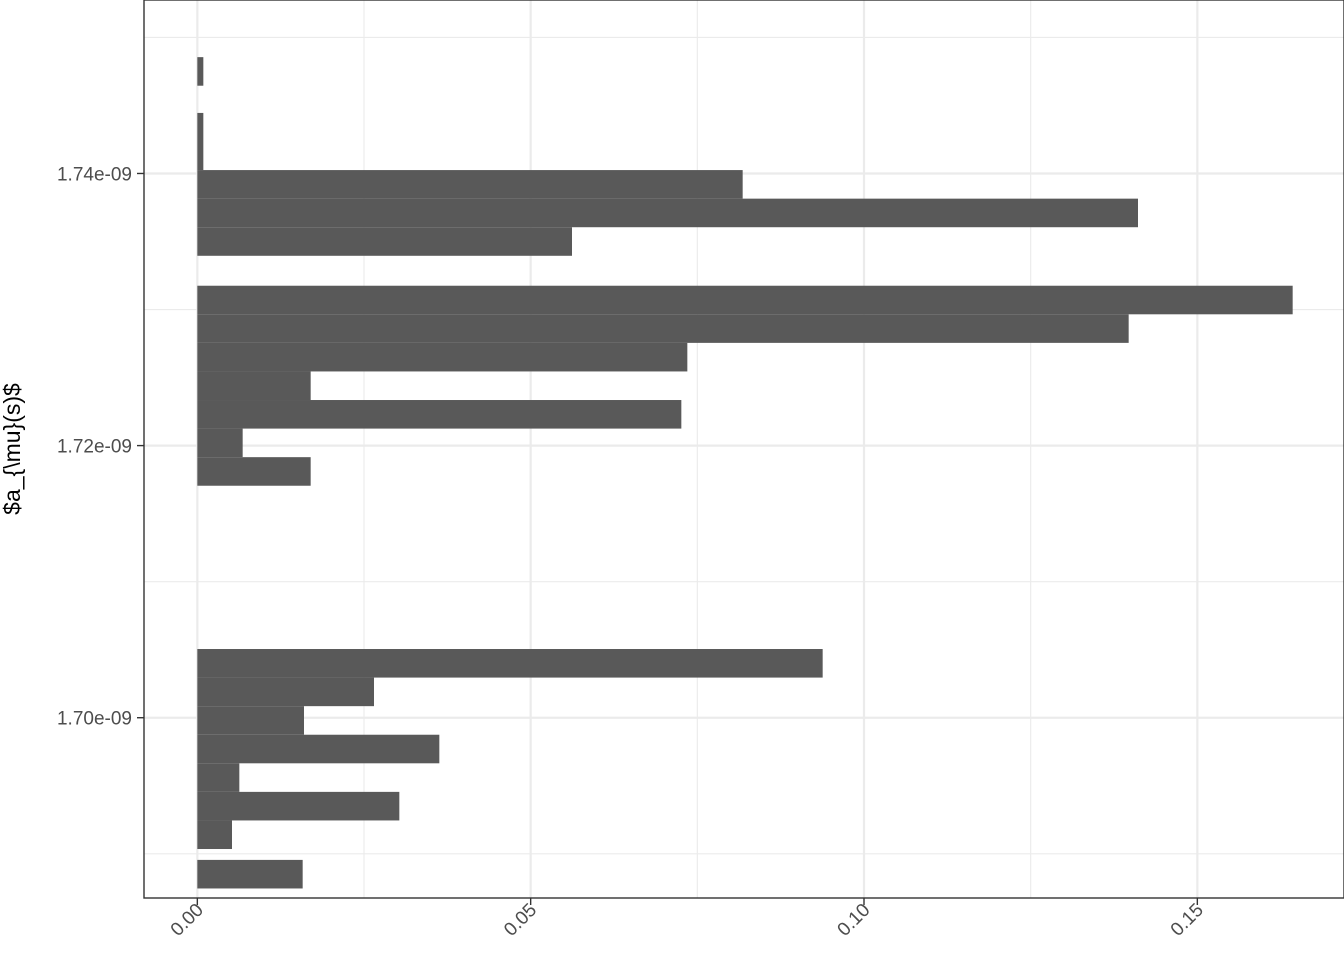 The height and width of the screenshot is (960, 1344). Describe the element at coordinates (12, 449) in the screenshot. I see `y-axis-title: $a_{\mu}(s)$` at that location.